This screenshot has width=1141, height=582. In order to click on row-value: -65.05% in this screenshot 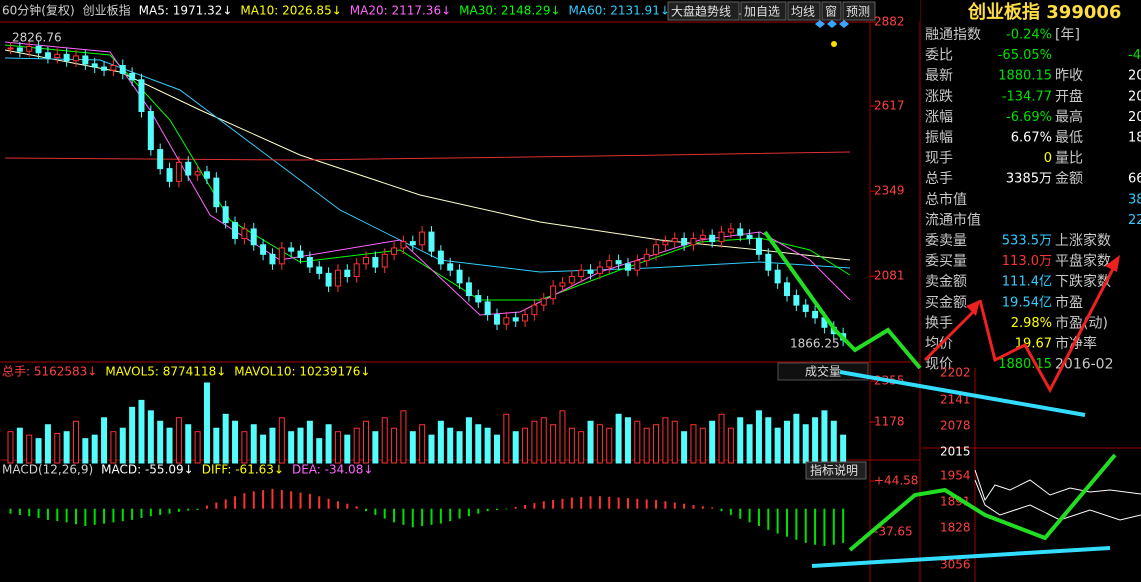, I will do `click(1025, 55)`.